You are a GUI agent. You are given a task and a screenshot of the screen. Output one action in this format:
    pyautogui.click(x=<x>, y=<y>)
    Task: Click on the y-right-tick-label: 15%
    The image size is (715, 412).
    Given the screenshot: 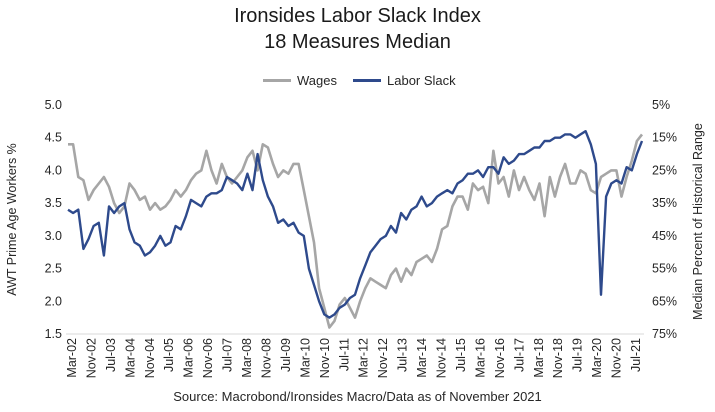 What is the action you would take?
    pyautogui.click(x=664, y=138)
    